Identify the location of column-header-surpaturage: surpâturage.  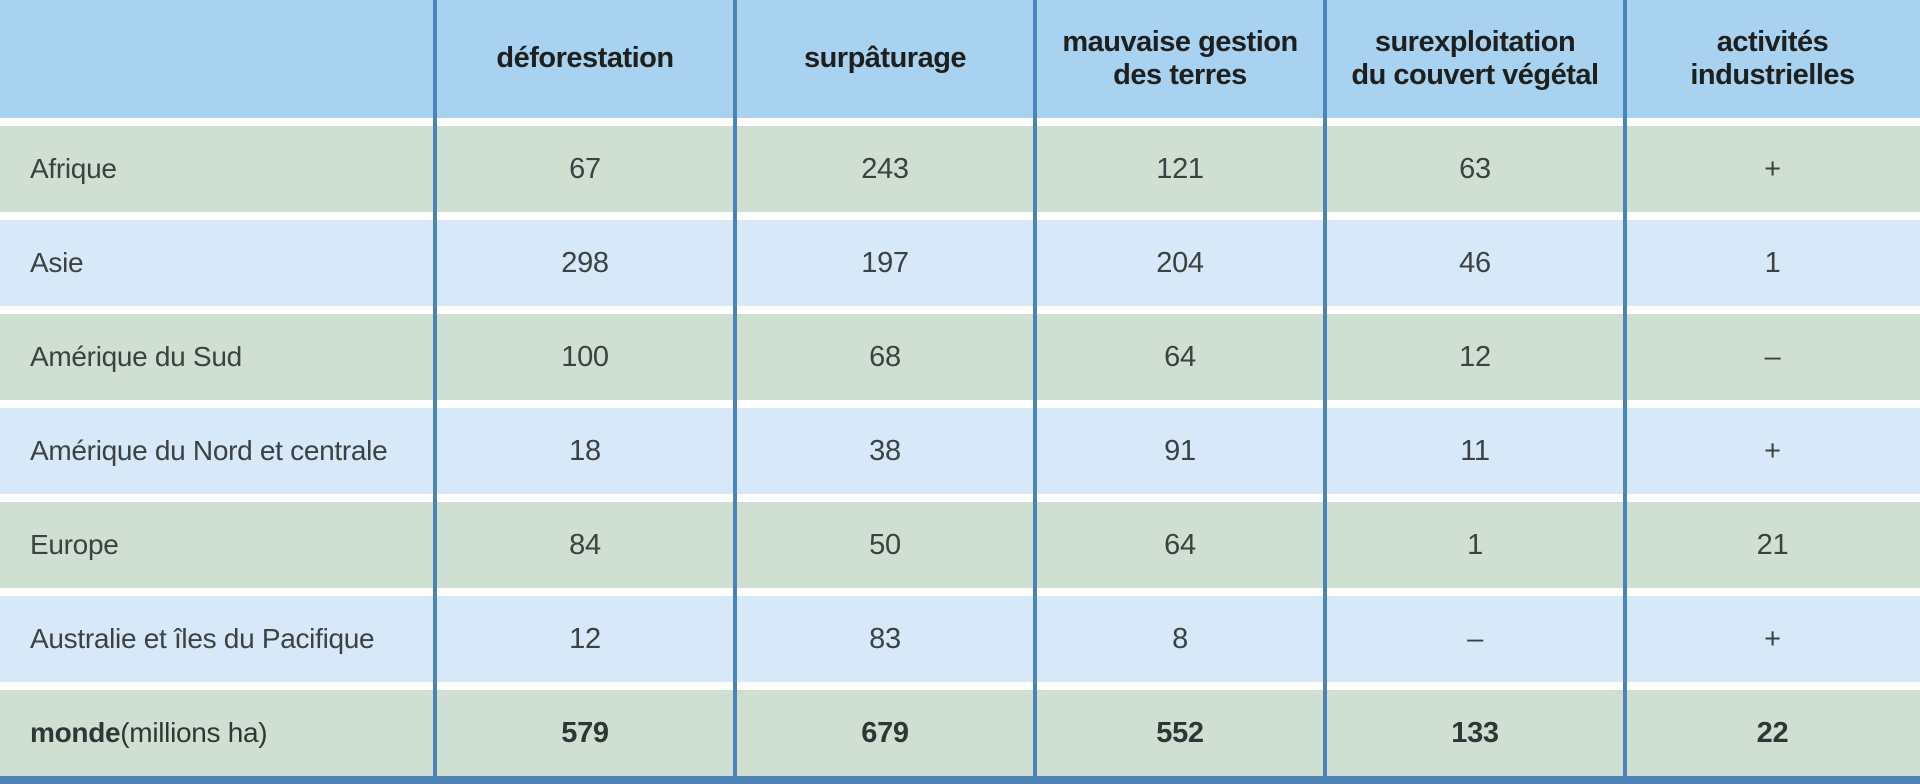
(885, 58).